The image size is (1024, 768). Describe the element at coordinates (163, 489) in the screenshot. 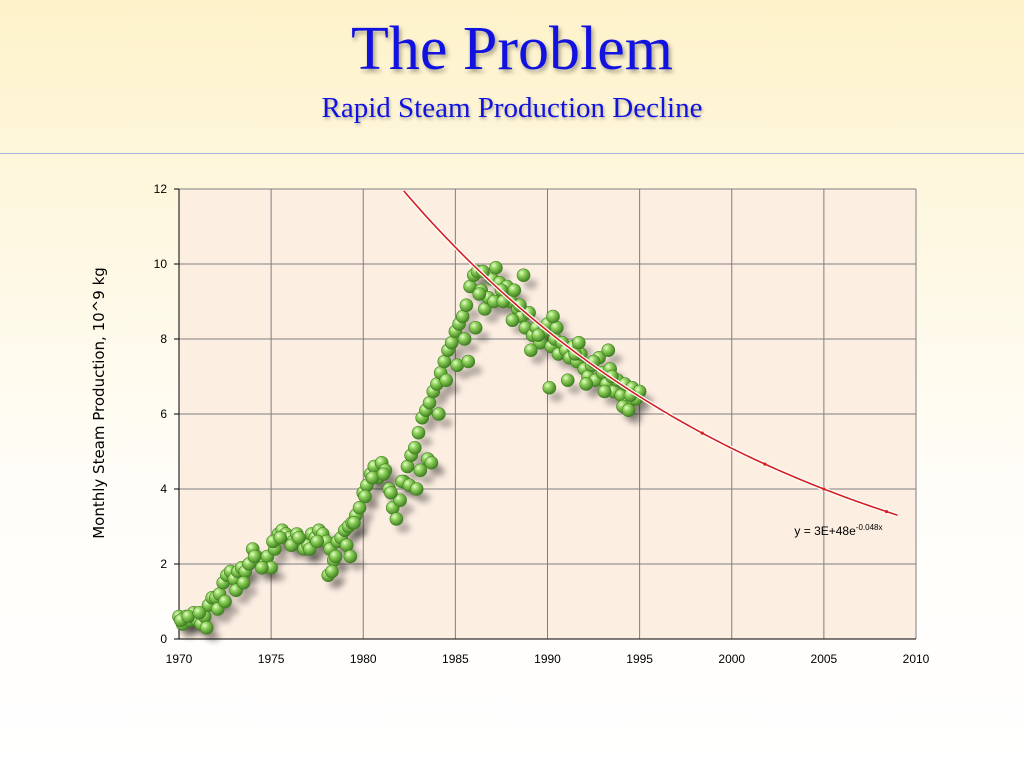

I see `y-tick-label: 4` at that location.